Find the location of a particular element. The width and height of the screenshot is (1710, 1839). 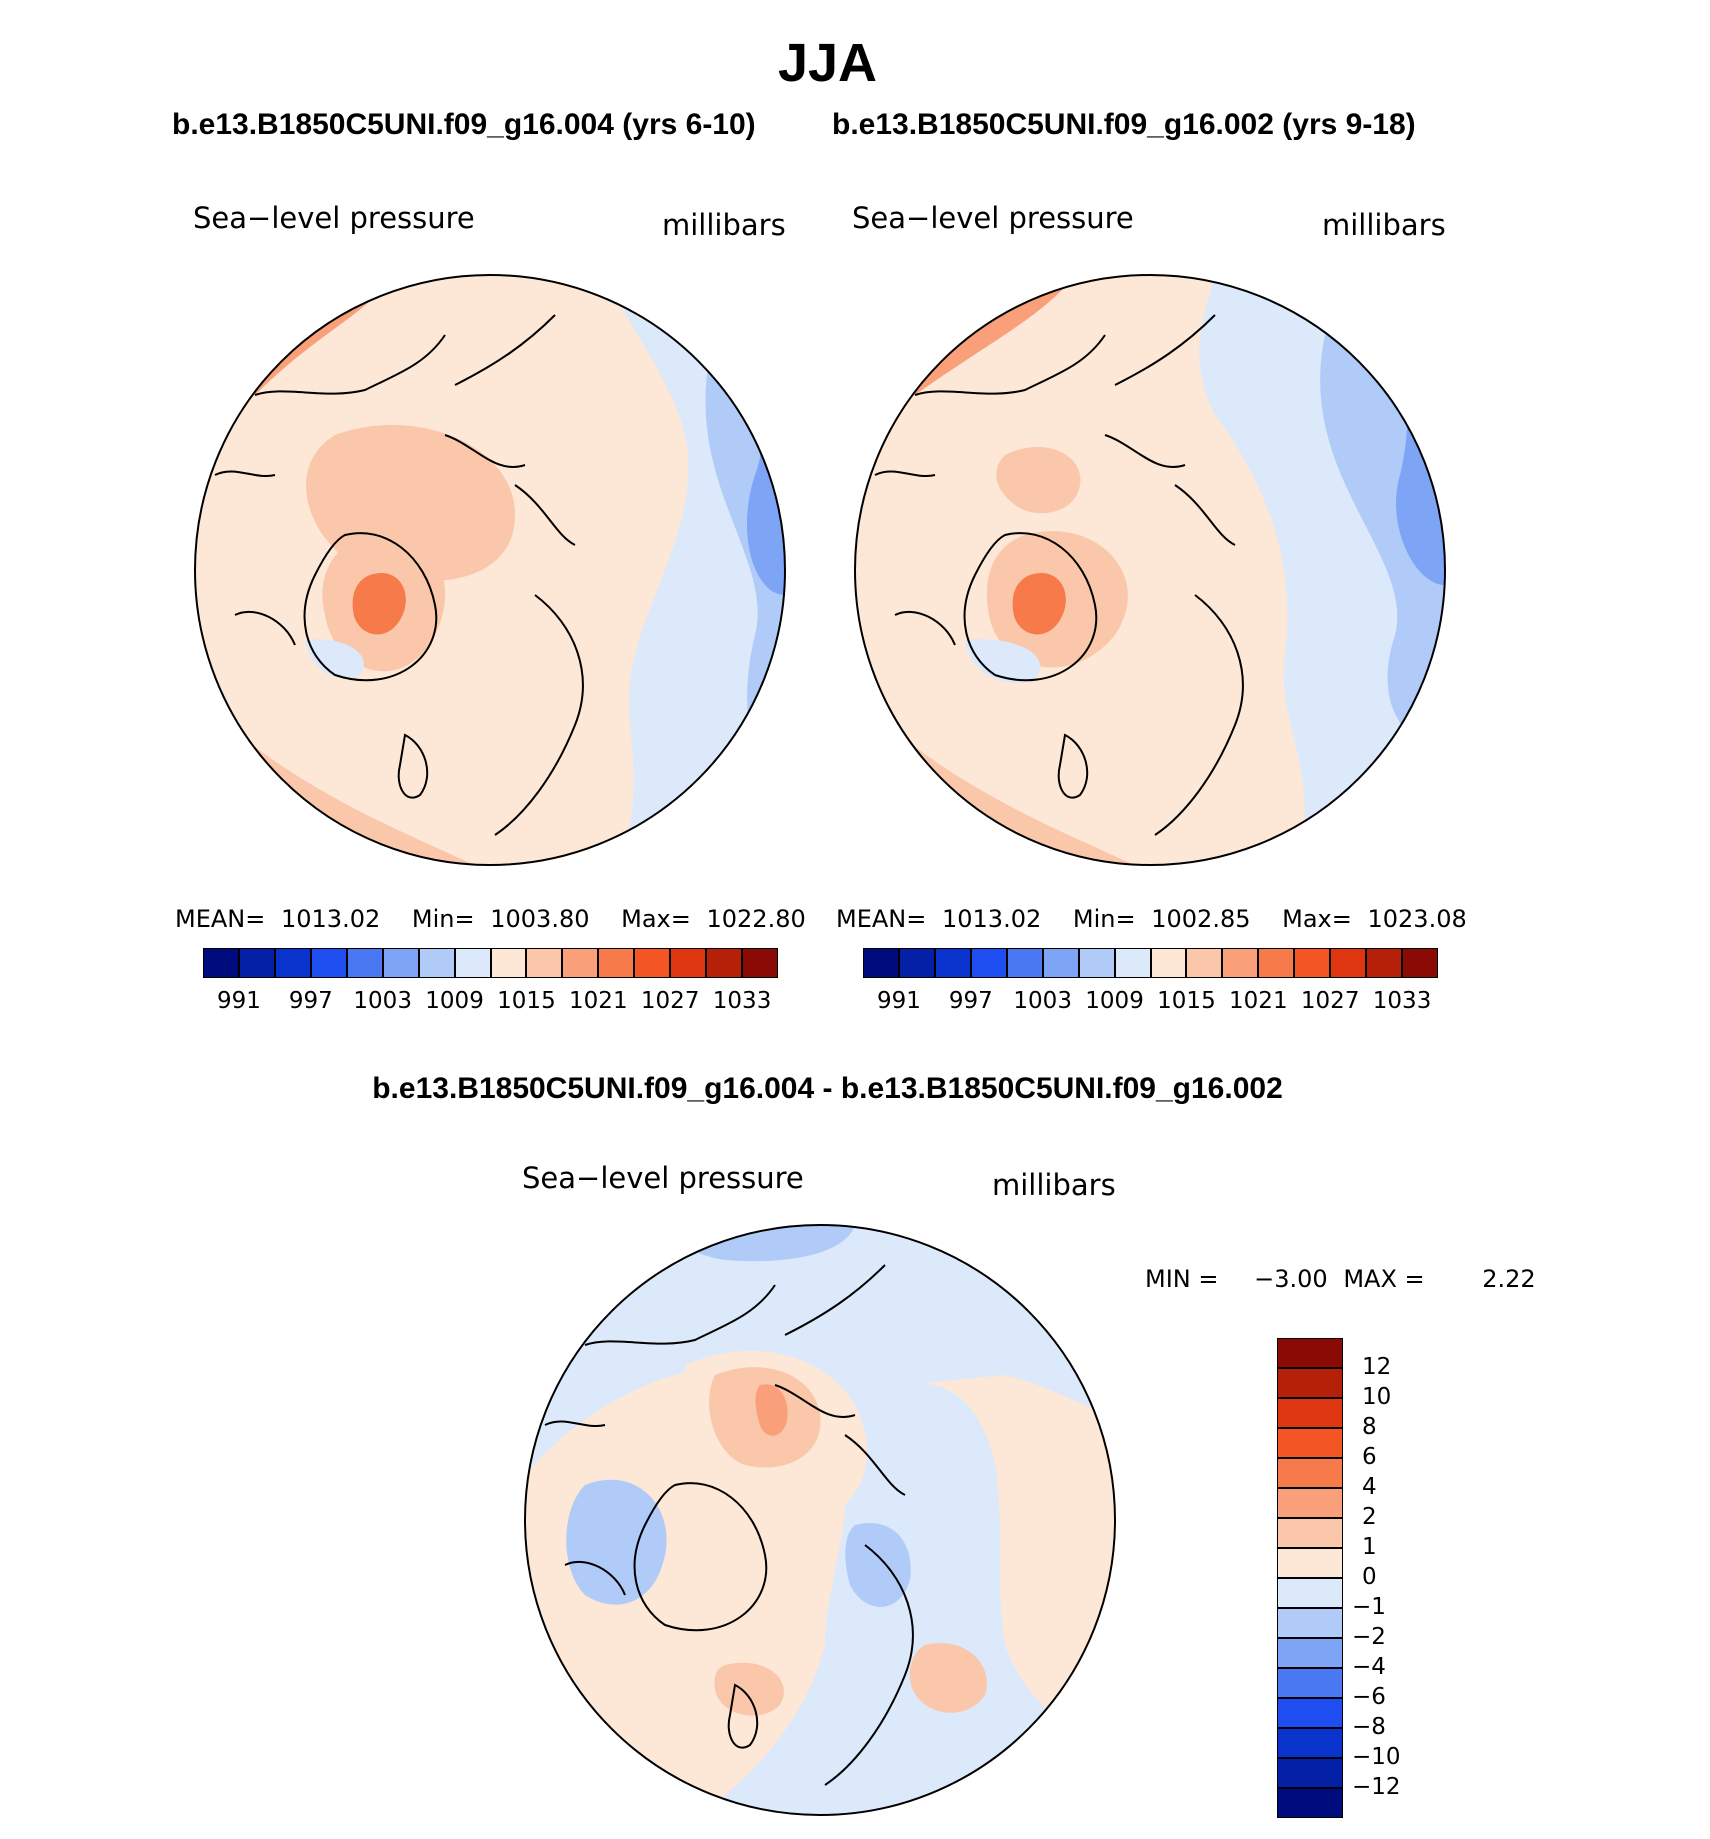

map1-boundary is located at coordinates (490, 570).